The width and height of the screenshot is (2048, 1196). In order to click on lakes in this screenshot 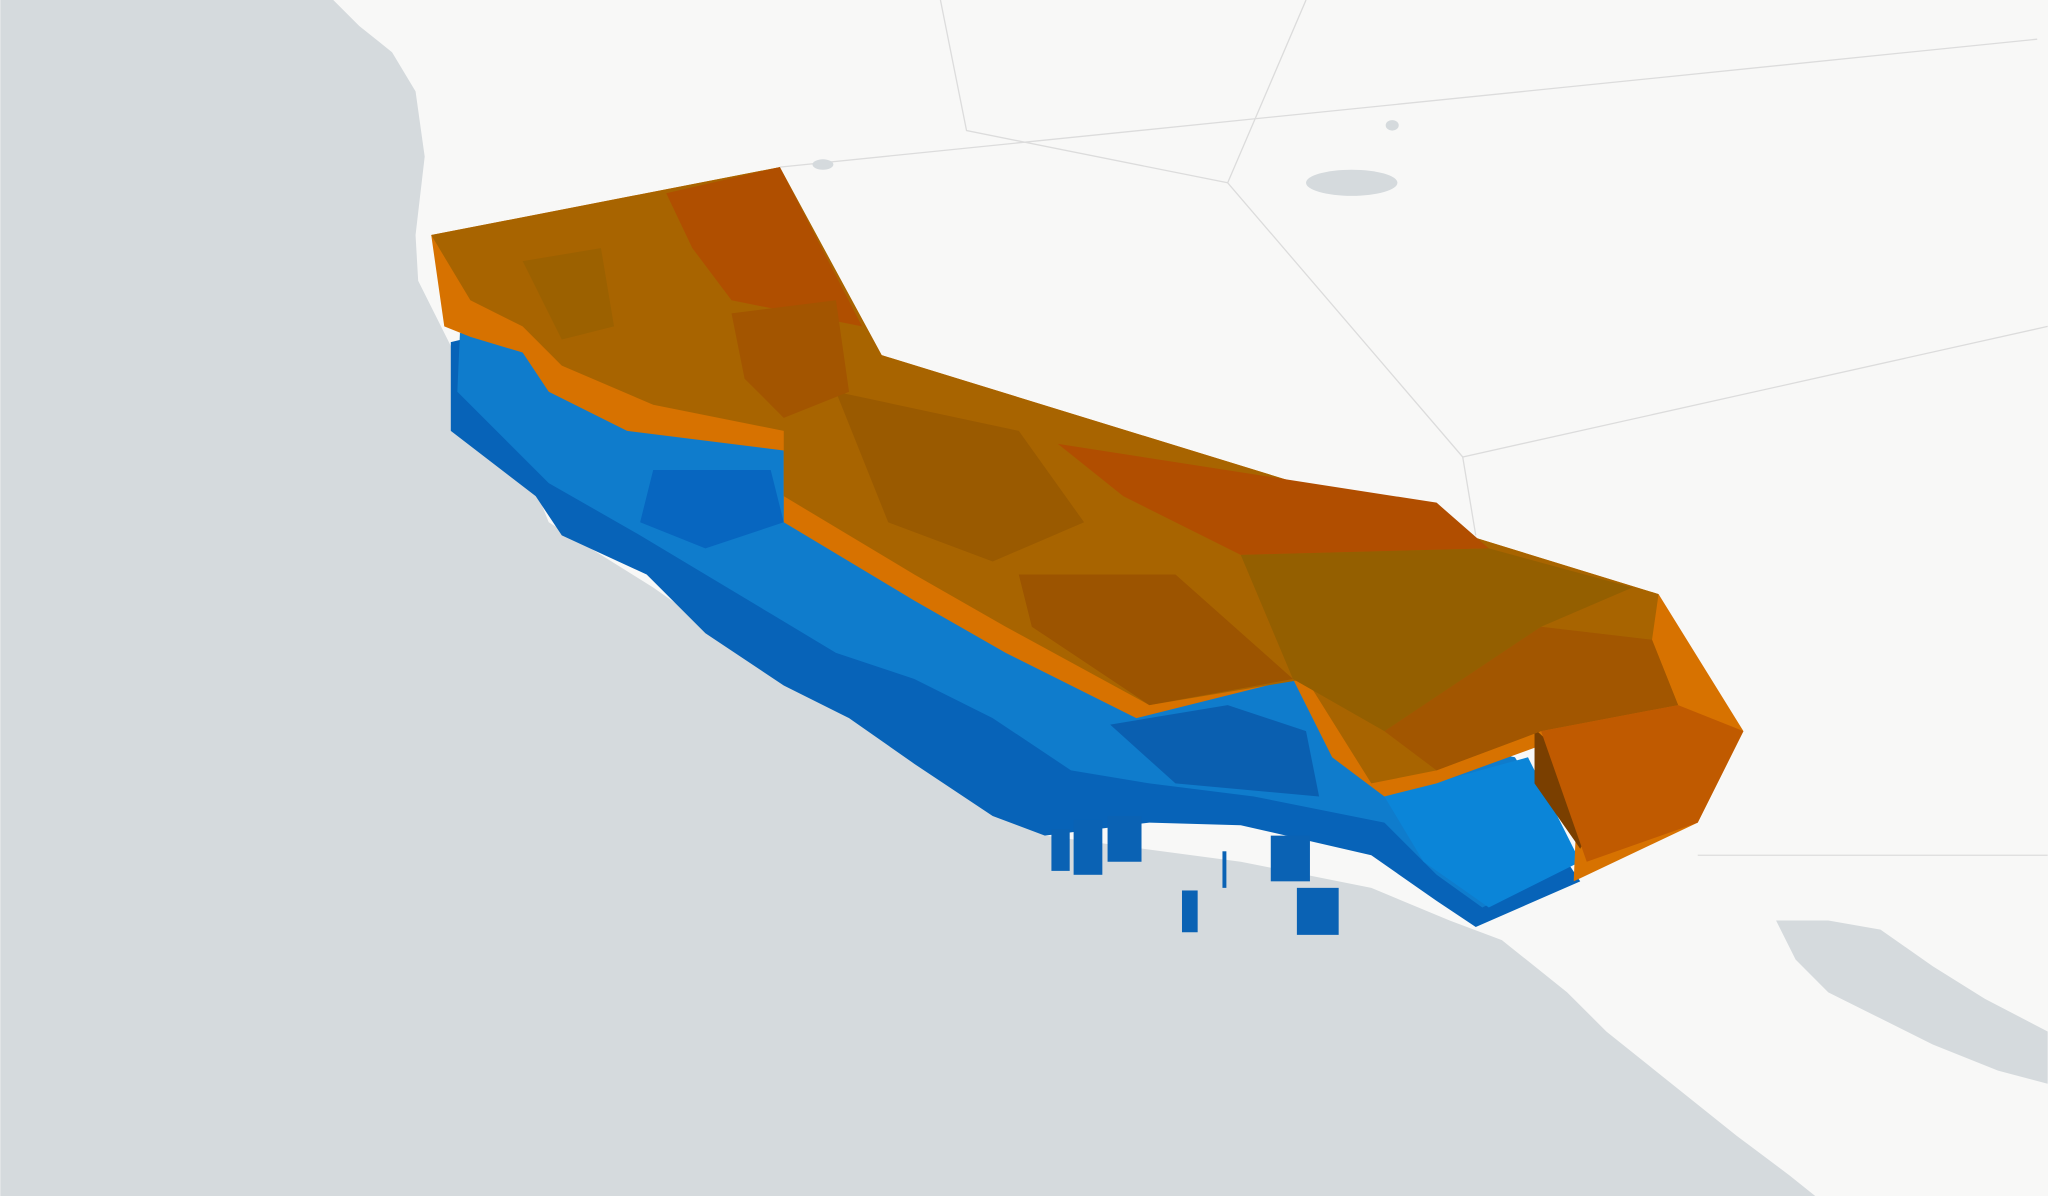, I will do `click(1105, 158)`.